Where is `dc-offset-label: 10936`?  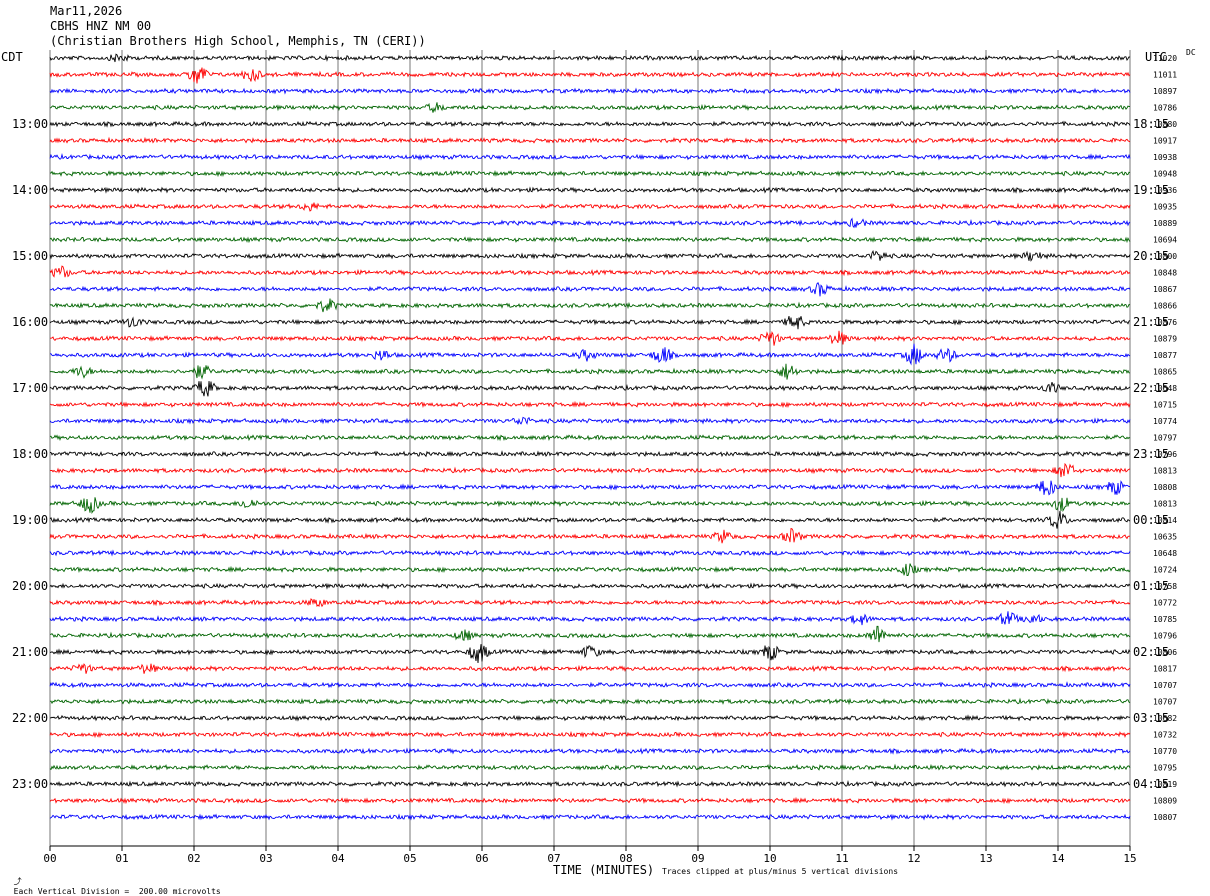
dc-offset-label: 10936 is located at coordinates (1165, 190).